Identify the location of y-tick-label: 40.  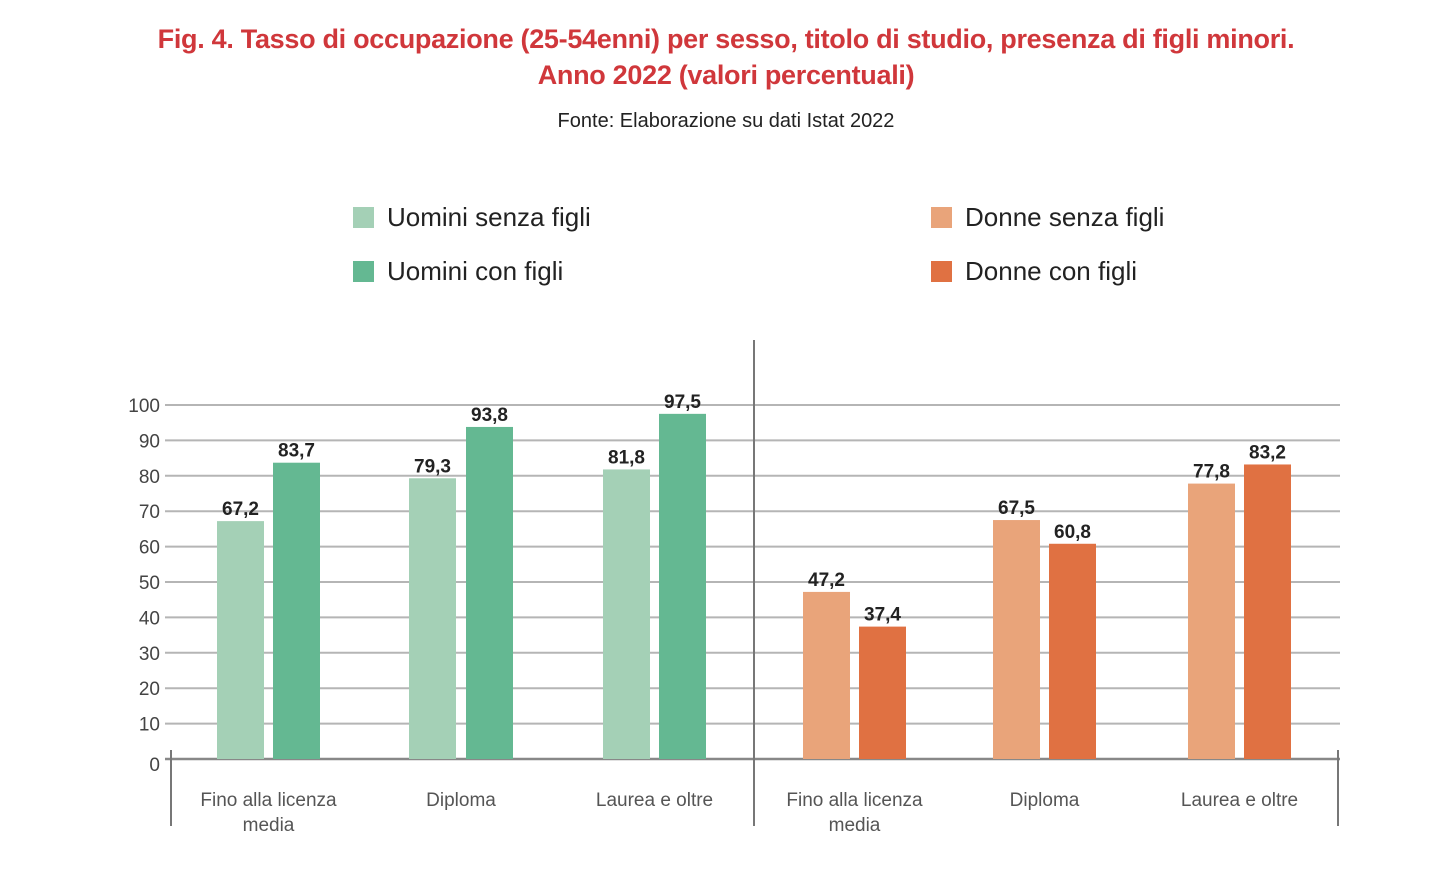
(149, 618).